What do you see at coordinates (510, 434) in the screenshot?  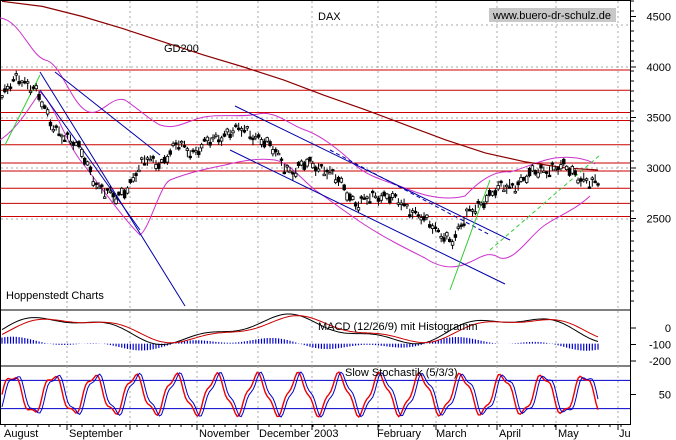 I see `x-tick-label-7: April` at bounding box center [510, 434].